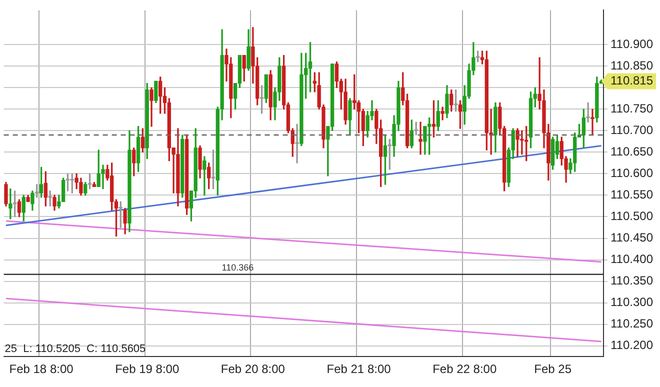  Describe the element at coordinates (238, 267) in the screenshot. I see `ref-line-label: 110.366` at that location.